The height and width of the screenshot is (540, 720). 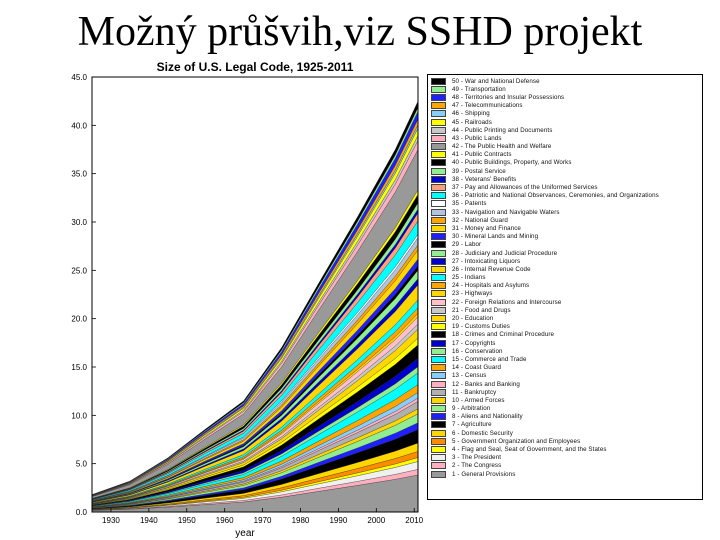 What do you see at coordinates (507, 302) in the screenshot?
I see `legend-label: 22 - Foreign Relations and Intercourse` at bounding box center [507, 302].